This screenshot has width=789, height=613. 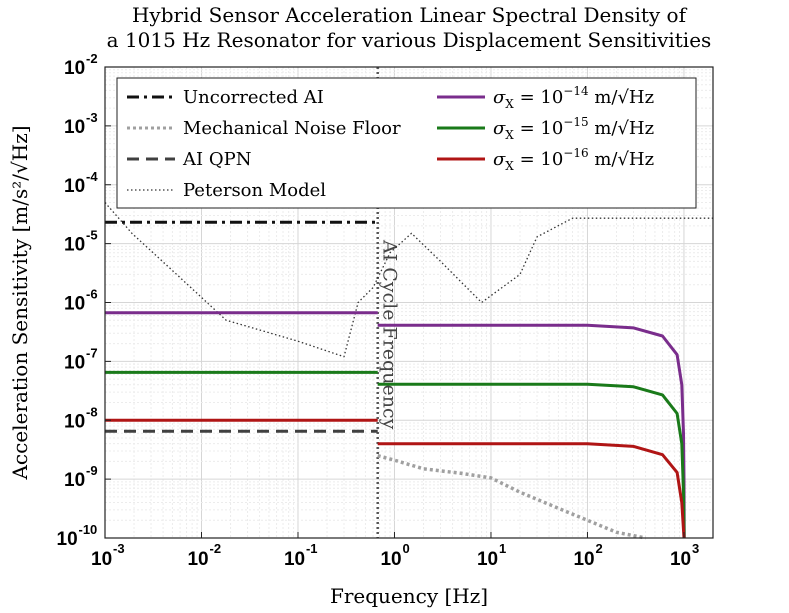 What do you see at coordinates (20, 302) in the screenshot?
I see `y-axis-label: Acceleration Sensitivity [m/s²/√Hz]` at bounding box center [20, 302].